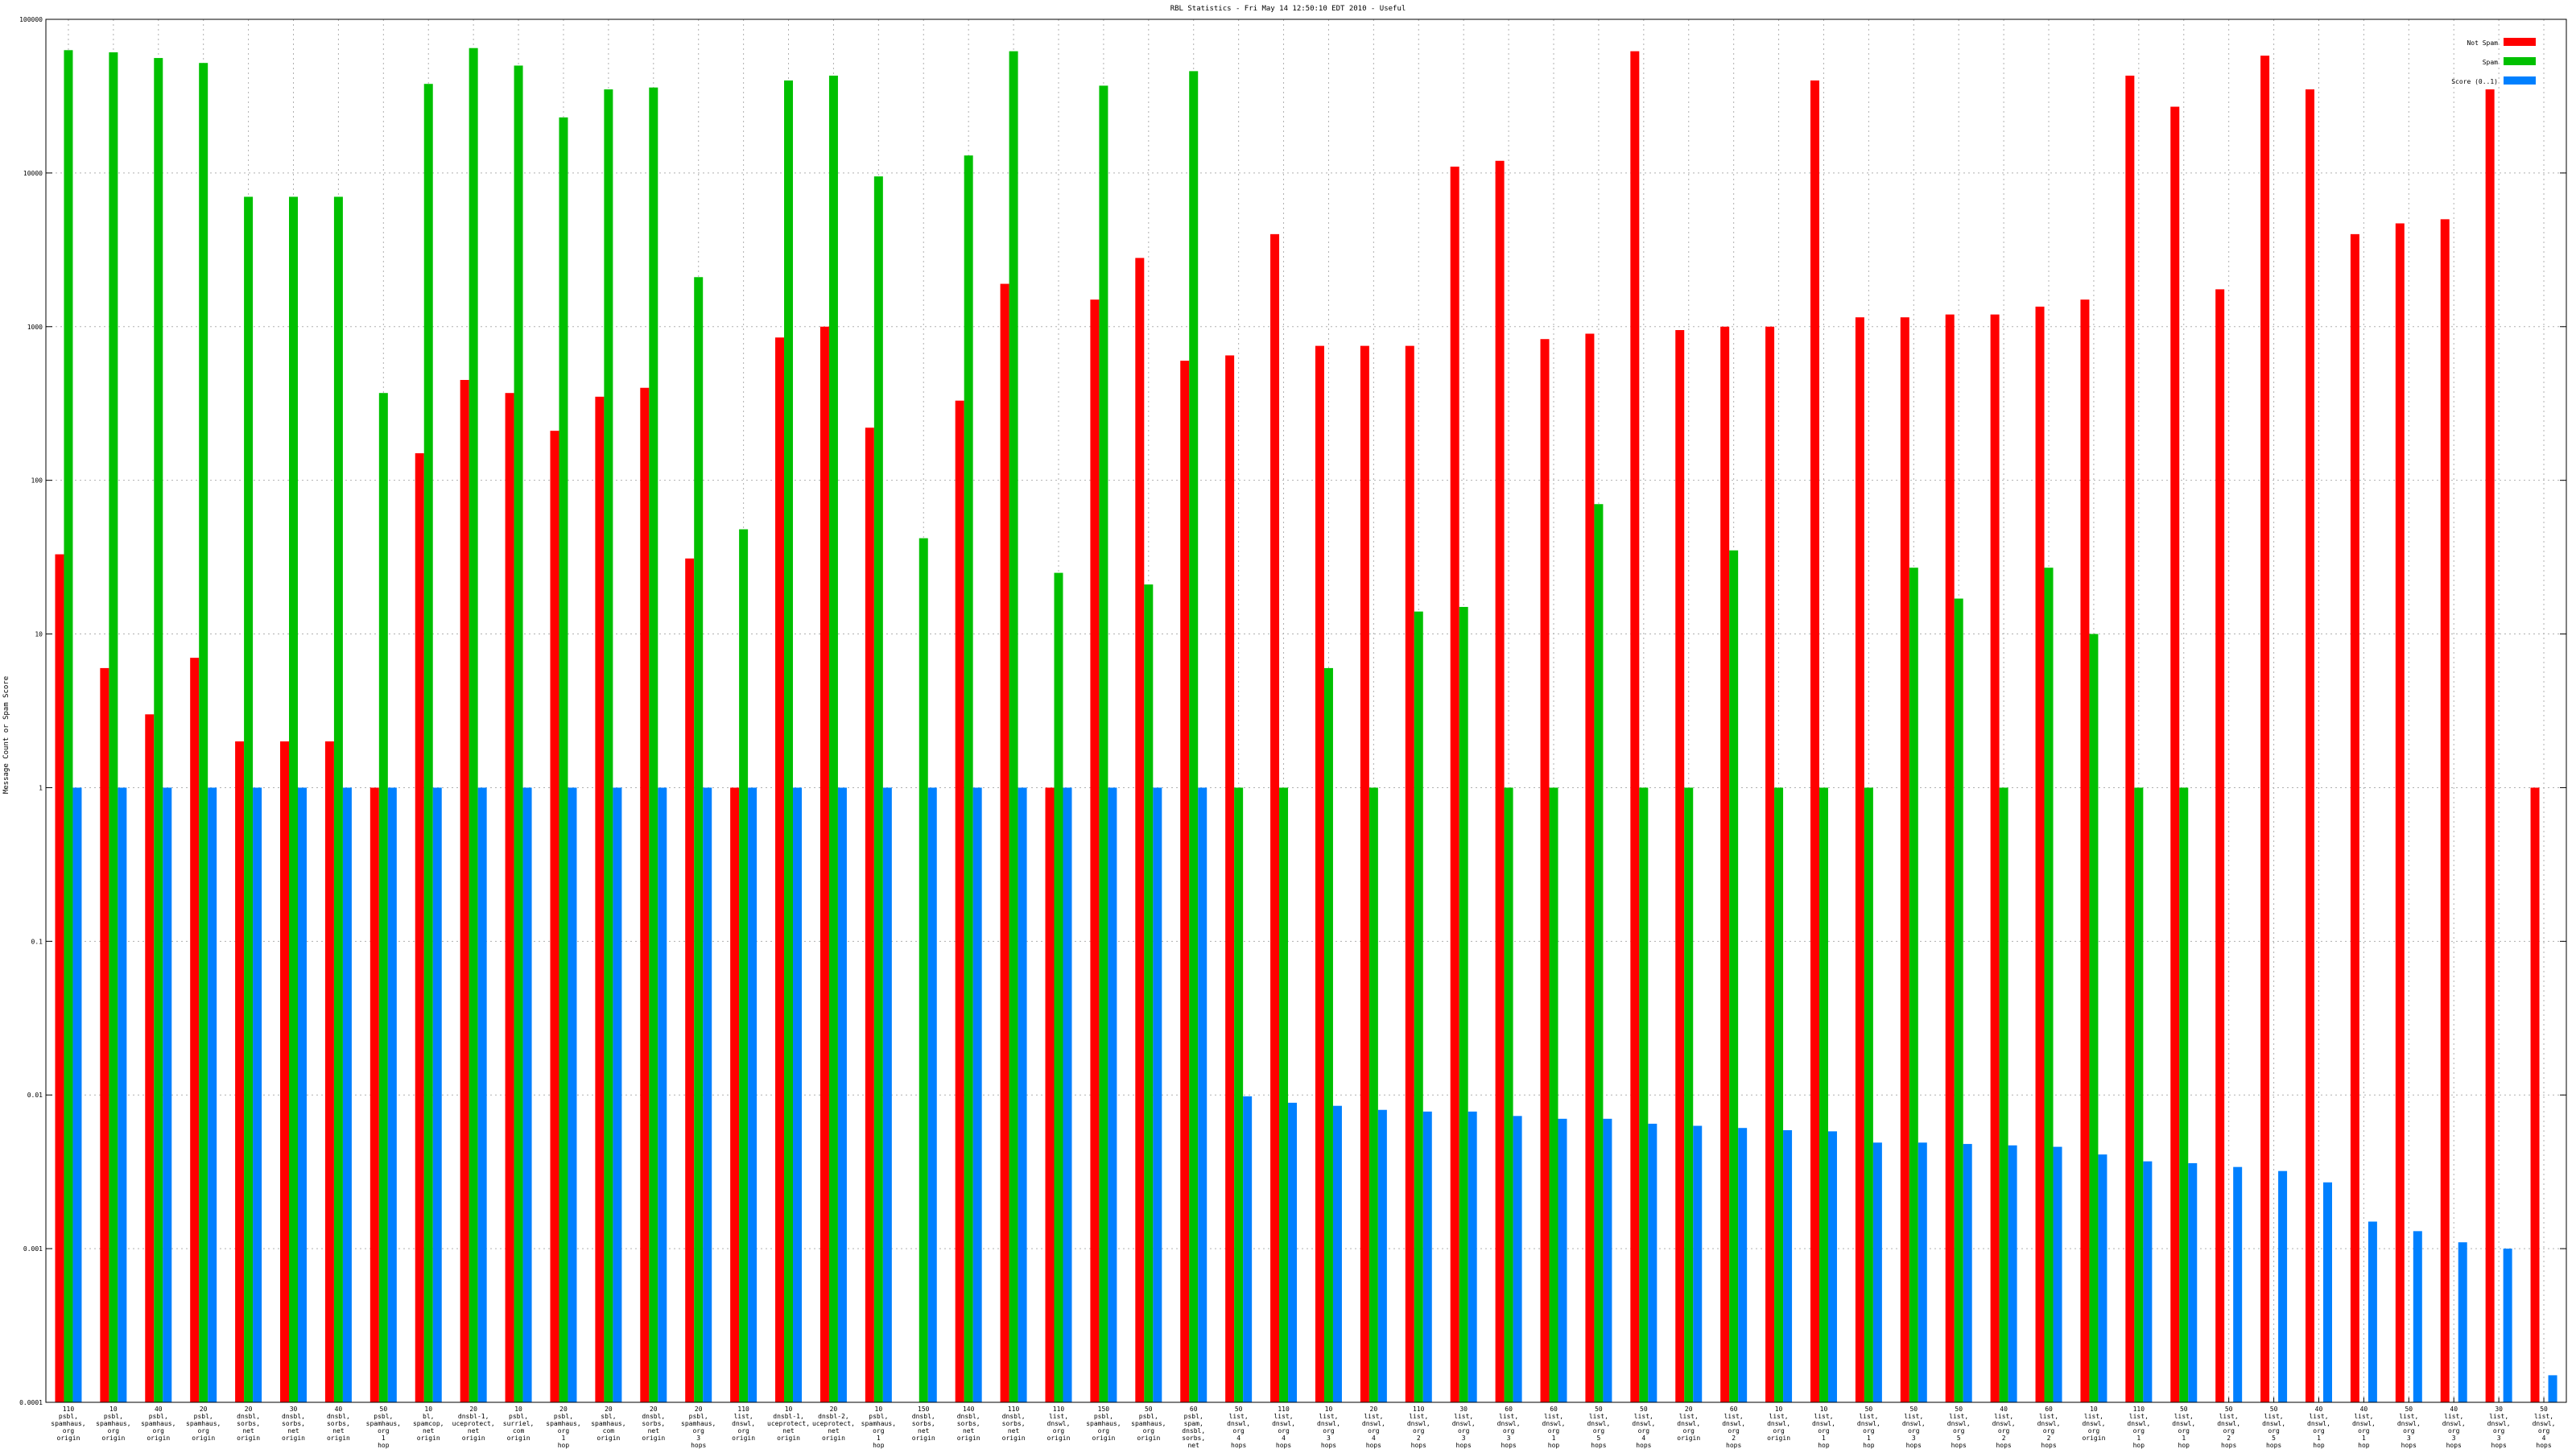 This screenshot has width=2576, height=1449. Describe the element at coordinates (41, 787) in the screenshot. I see `y-tick-label: 1` at that location.